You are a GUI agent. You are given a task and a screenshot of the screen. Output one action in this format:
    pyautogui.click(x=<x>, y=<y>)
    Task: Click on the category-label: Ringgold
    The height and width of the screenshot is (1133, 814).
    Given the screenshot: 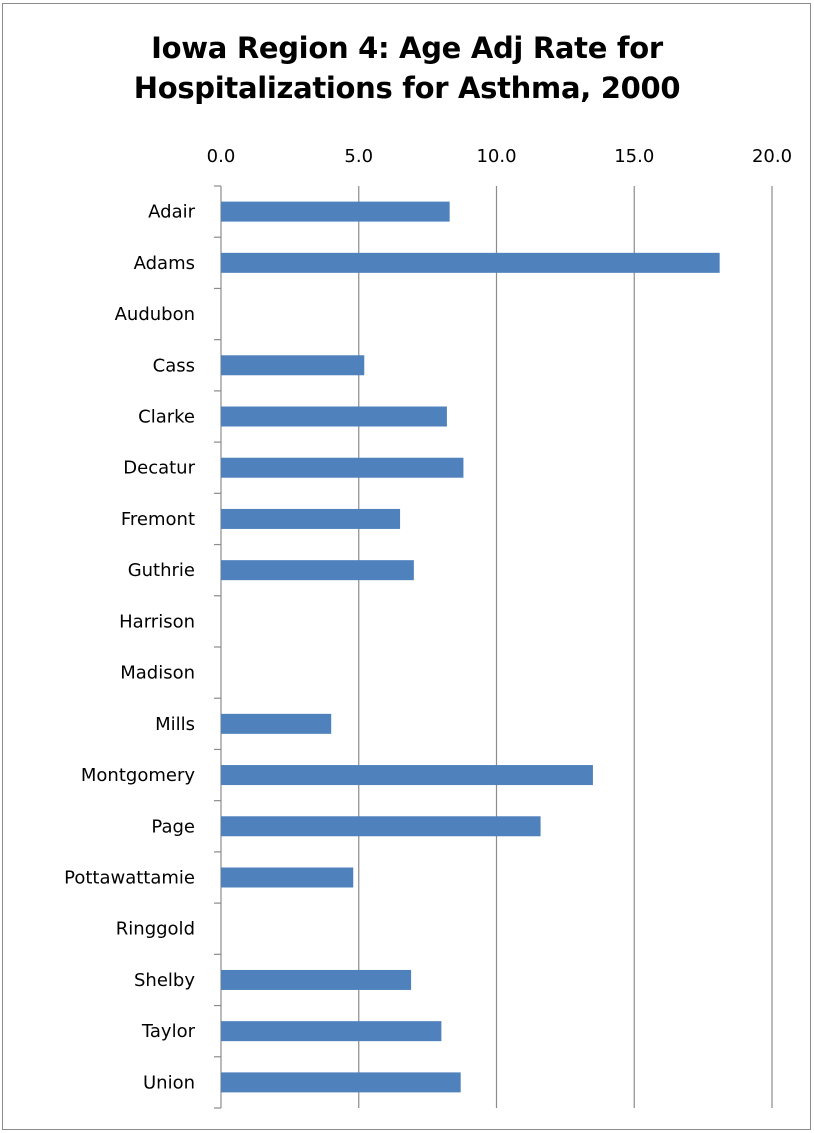 What is the action you would take?
    pyautogui.click(x=155, y=929)
    